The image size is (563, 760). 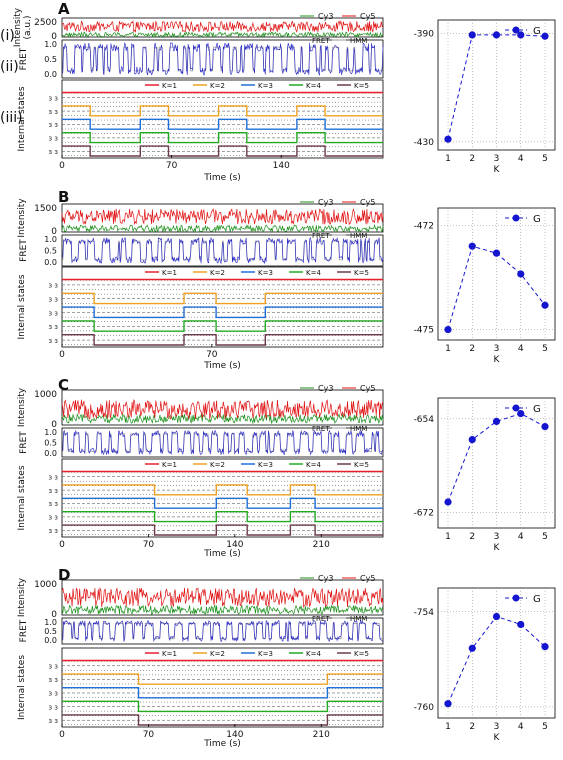 I want to click on g-y-tick-label: -475, so click(x=424, y=331).